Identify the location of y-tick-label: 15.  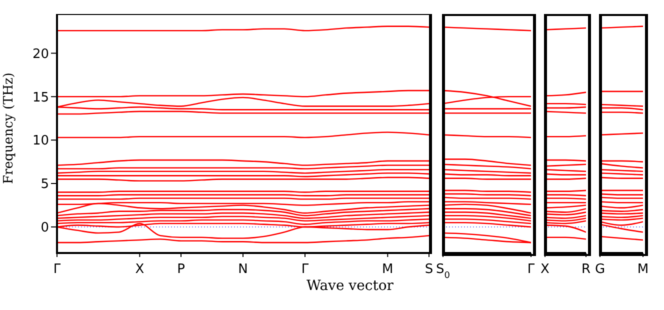
(40, 98).